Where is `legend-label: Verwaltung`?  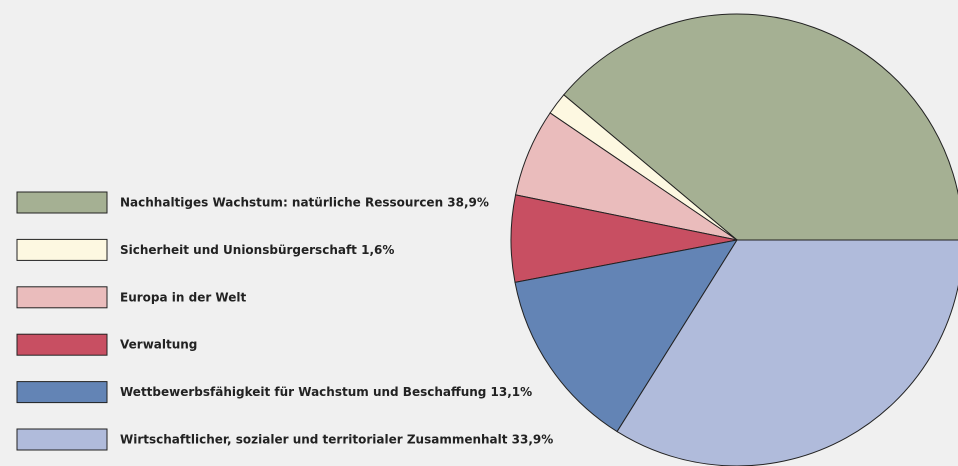
legend-label: Verwaltung is located at coordinates (158, 345).